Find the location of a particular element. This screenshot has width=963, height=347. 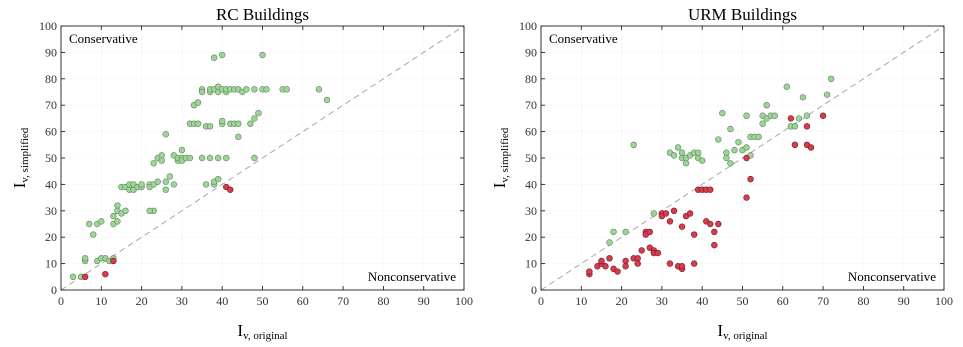

y-tick-label: 70 is located at coordinates (531, 105).